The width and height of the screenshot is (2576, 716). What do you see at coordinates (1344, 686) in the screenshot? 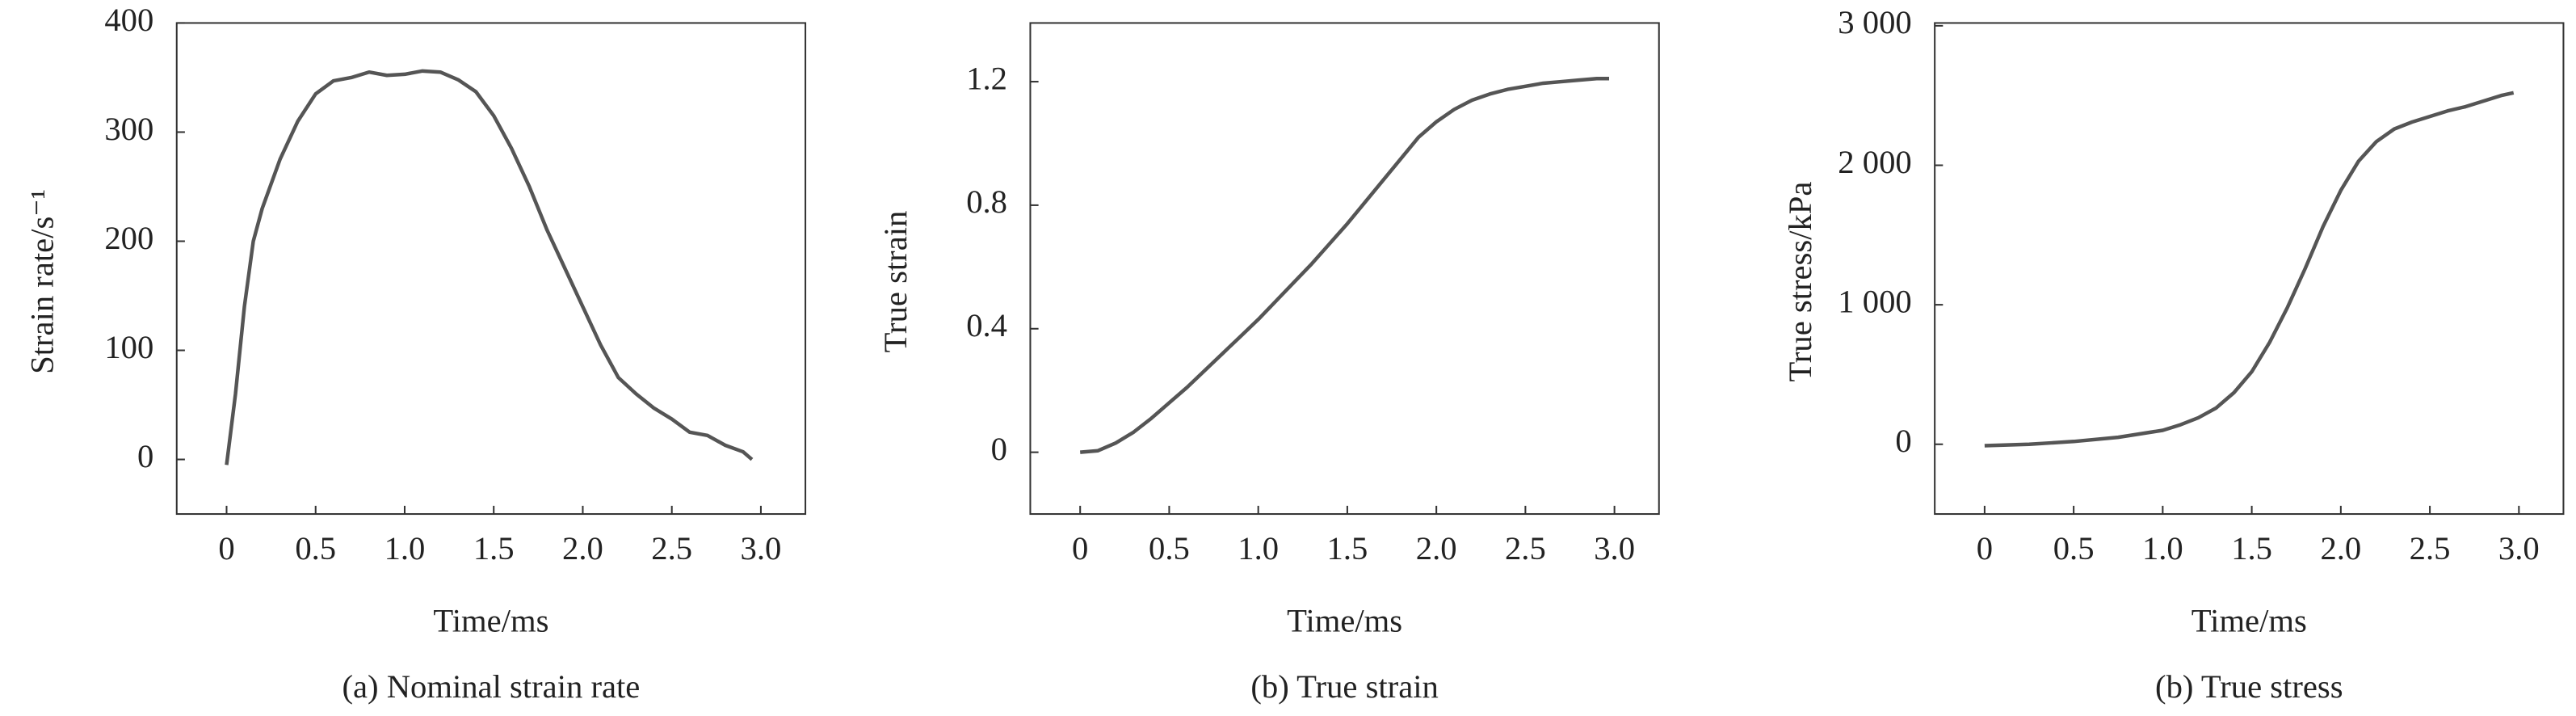
I see `caption: (b) True strain` at bounding box center [1344, 686].